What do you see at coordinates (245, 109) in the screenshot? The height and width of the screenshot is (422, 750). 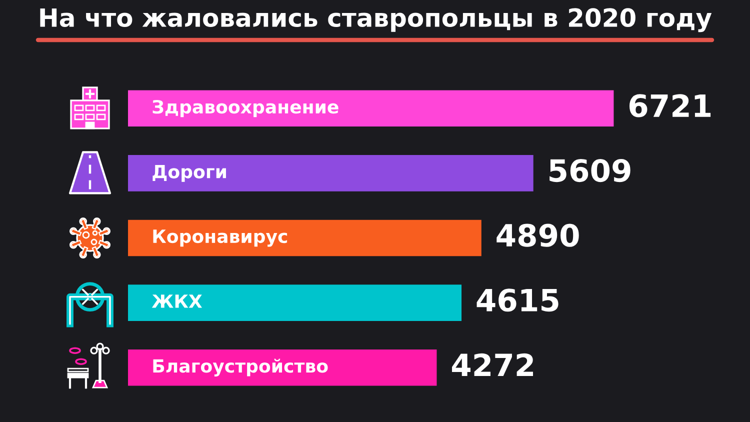 I see `y-tick-label: Здравоохранение` at bounding box center [245, 109].